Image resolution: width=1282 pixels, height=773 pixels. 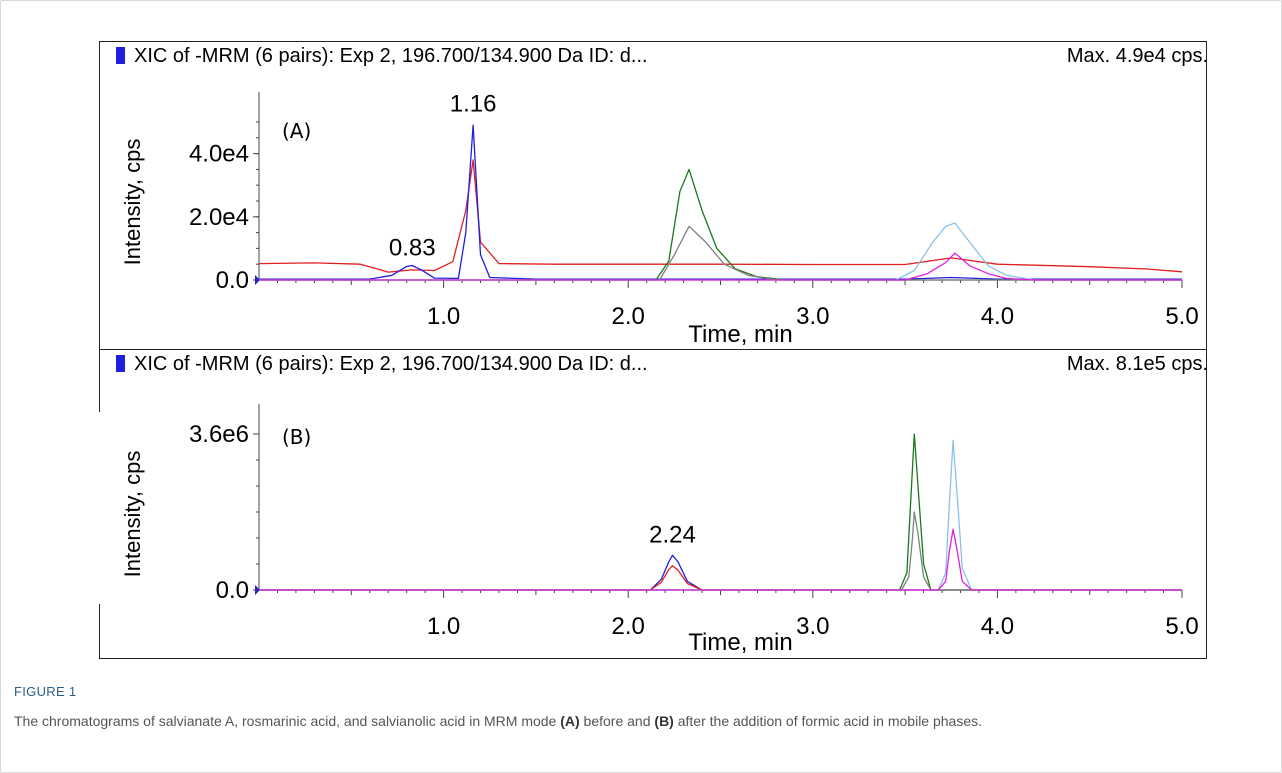 What do you see at coordinates (1137, 364) in the screenshot?
I see `panel-b-max-label: Max. 8.1e5 cps.` at bounding box center [1137, 364].